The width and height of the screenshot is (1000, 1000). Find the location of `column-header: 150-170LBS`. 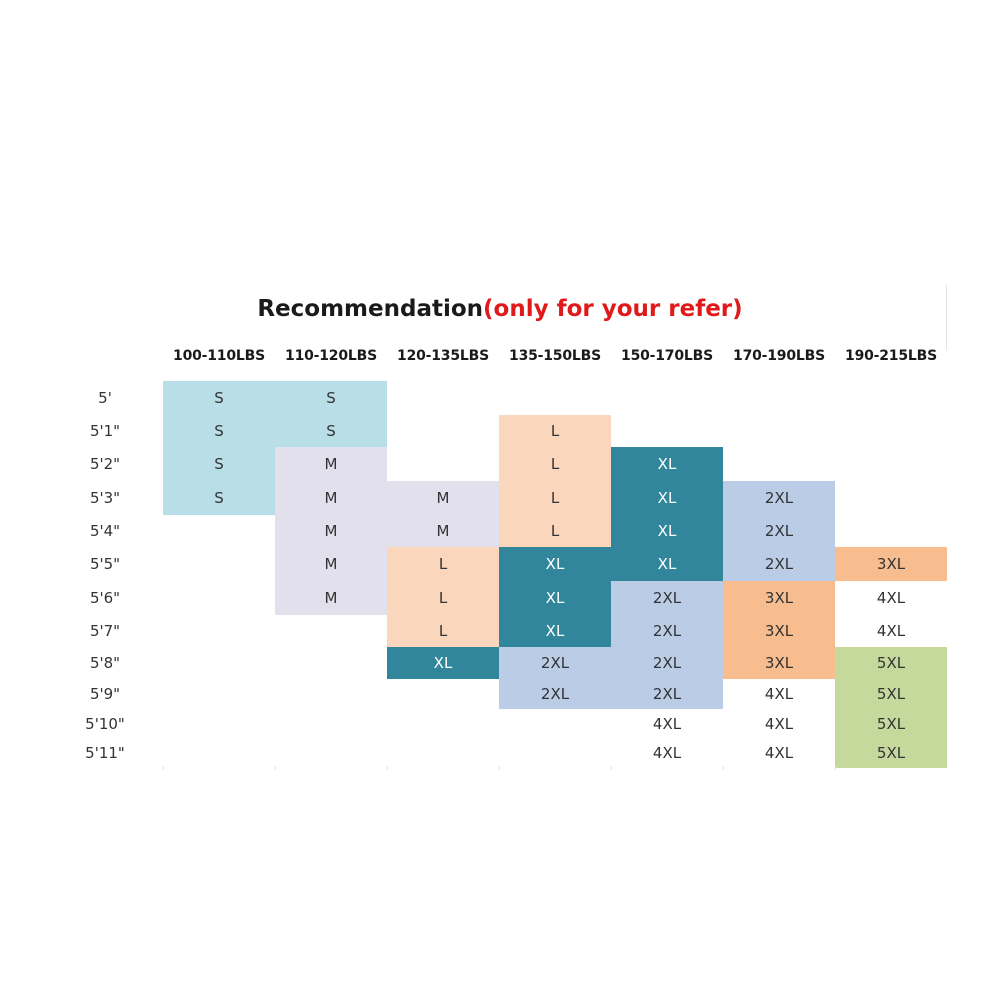

column-header: 150-170LBS is located at coordinates (667, 356).